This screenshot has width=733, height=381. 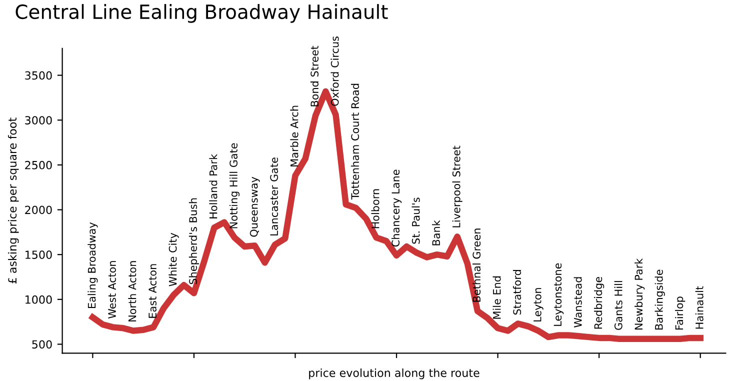 What do you see at coordinates (680, 313) in the screenshot?
I see `annotation: Fairlop` at bounding box center [680, 313].